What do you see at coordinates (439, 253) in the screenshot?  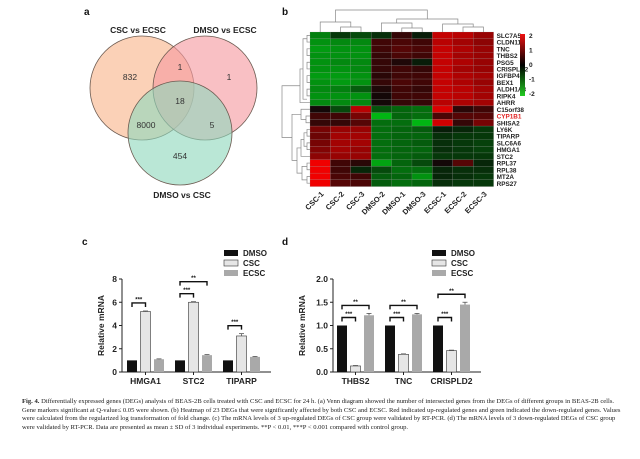 I see `legend-swatch-dmso` at bounding box center [439, 253].